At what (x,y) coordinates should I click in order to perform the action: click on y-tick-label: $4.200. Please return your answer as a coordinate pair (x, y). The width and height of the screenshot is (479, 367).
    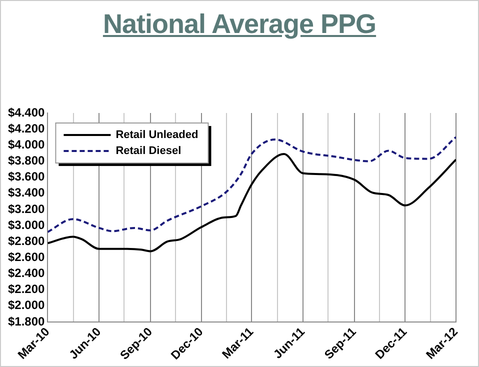
    Looking at the image, I should click on (27, 128).